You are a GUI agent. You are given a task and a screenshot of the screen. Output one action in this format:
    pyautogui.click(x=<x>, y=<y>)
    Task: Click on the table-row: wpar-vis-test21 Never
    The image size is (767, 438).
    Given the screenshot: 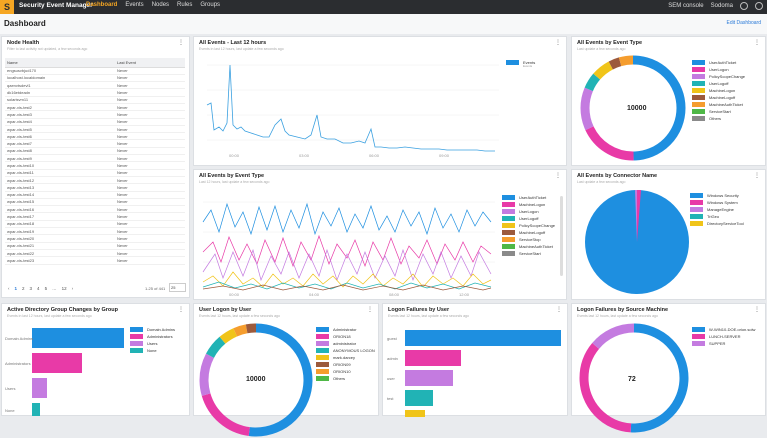 What is the action you would take?
    pyautogui.click(x=95, y=246)
    